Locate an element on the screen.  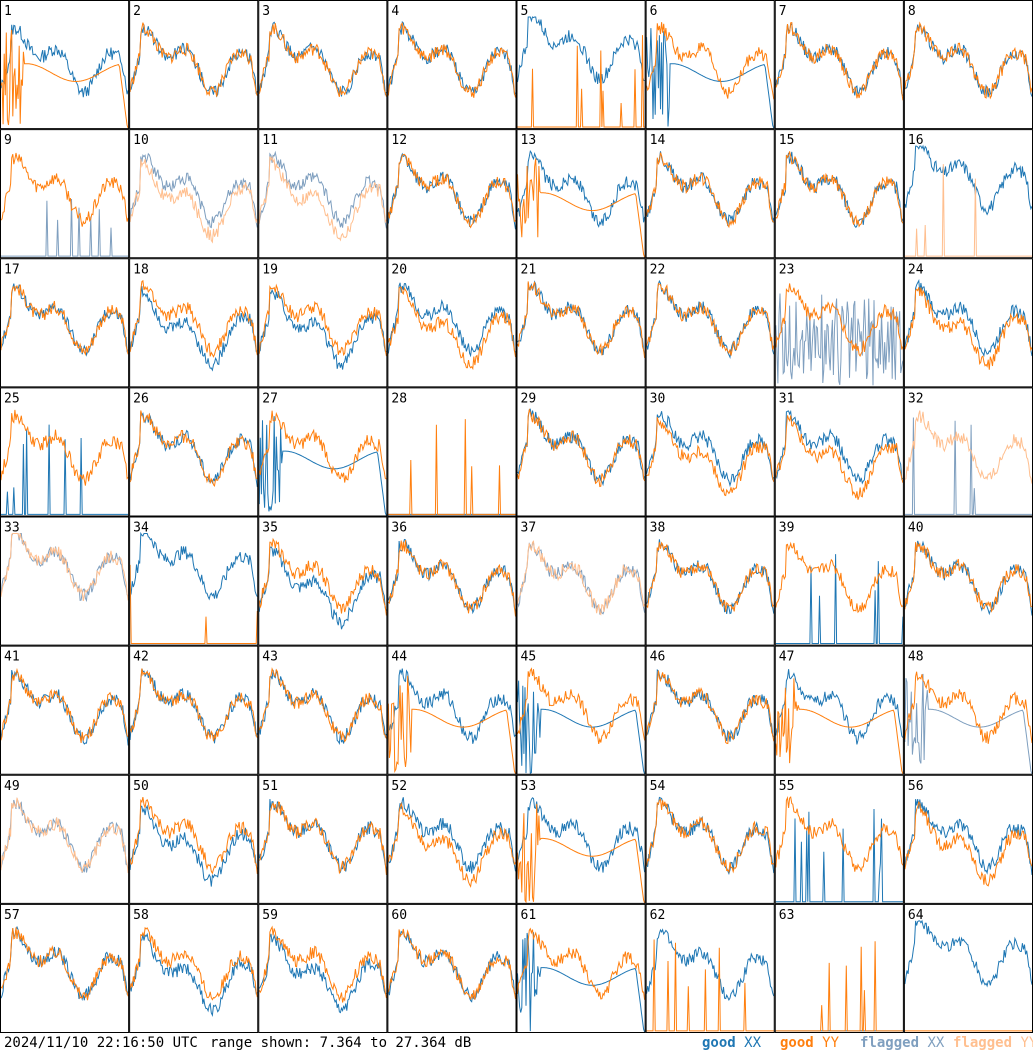
panel-43: 43 is located at coordinates (323, 710).